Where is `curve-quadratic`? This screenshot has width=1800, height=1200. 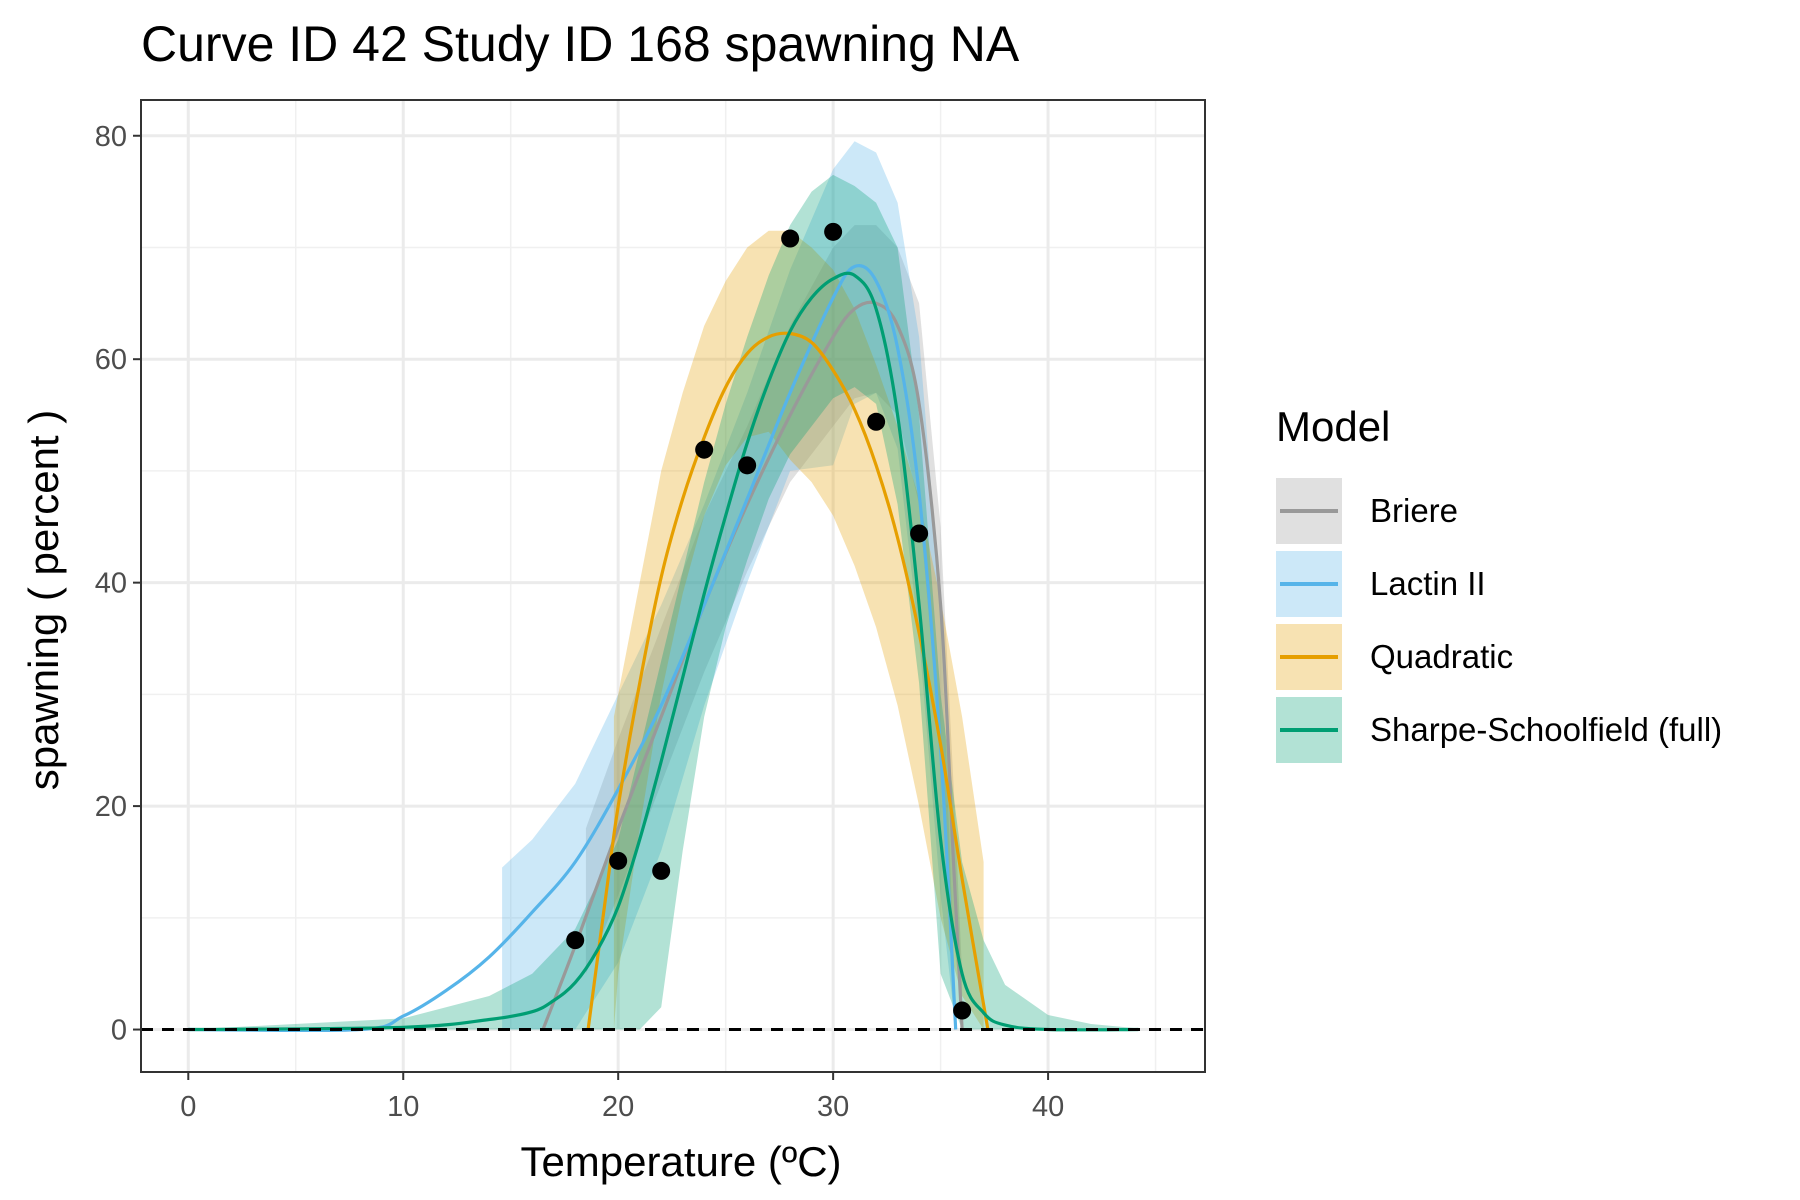 curve-quadratic is located at coordinates (788, 680).